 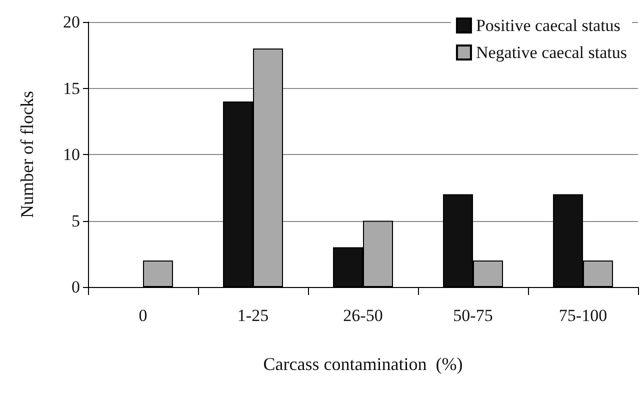 What do you see at coordinates (76, 220) in the screenshot?
I see `y-tick-label: 5` at bounding box center [76, 220].